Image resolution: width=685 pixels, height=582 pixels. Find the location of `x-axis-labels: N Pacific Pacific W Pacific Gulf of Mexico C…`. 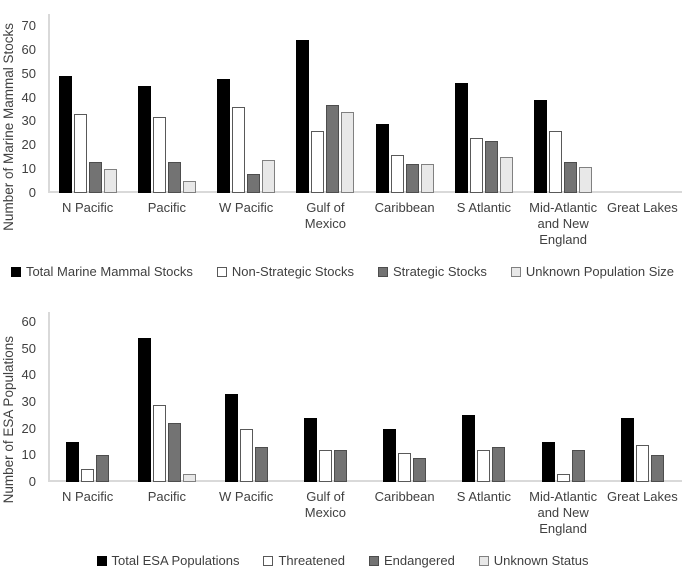

x-axis-labels: N Pacific Pacific W Pacific Gulf of Mexico C… is located at coordinates (365, 224).